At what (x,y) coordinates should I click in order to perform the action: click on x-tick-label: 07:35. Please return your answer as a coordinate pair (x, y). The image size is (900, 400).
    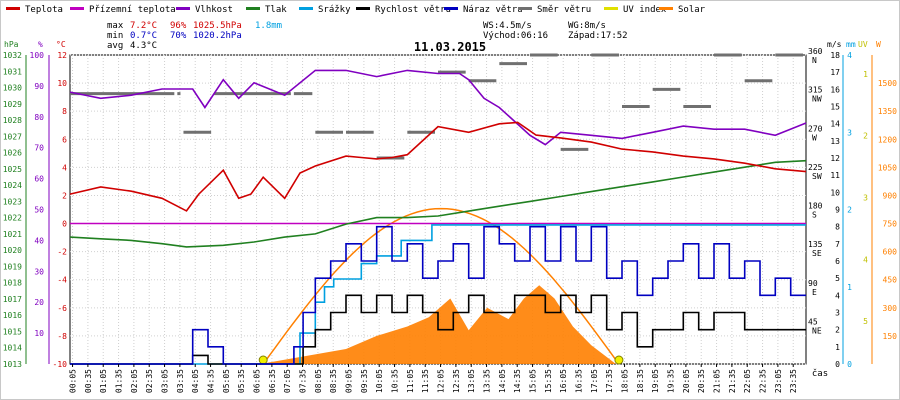
    Looking at the image, I should click on (303, 381).